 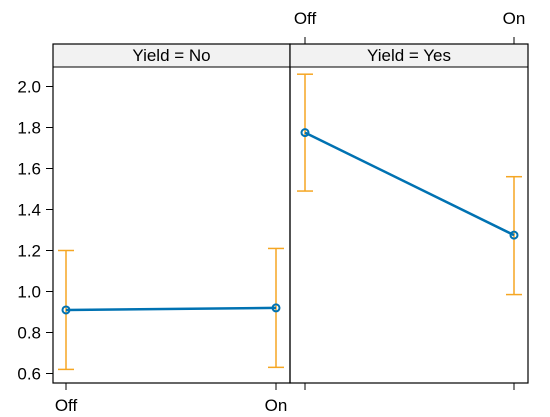 I want to click on x-tick-label: Off, so click(x=66, y=405).